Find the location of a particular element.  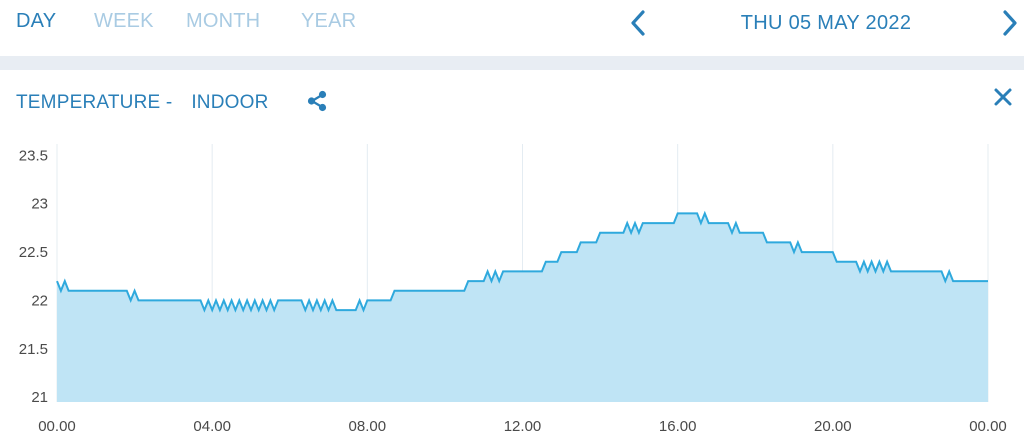

y-tick-label: 23 is located at coordinates (39, 204).